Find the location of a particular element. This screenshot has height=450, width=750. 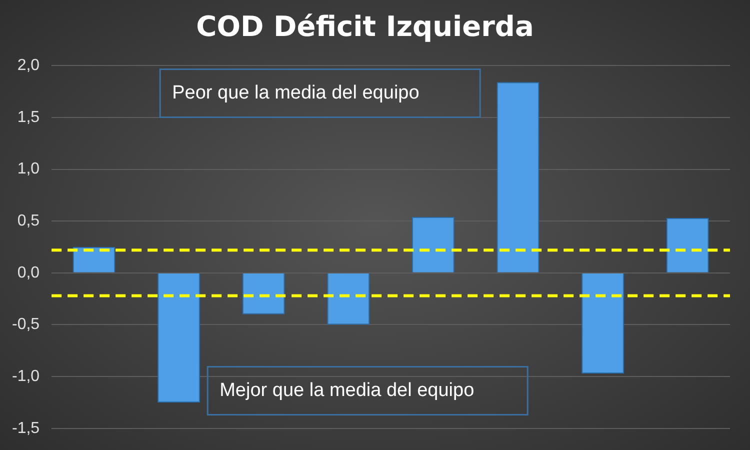

y-tick-label: 1,0 is located at coordinates (28, 169).